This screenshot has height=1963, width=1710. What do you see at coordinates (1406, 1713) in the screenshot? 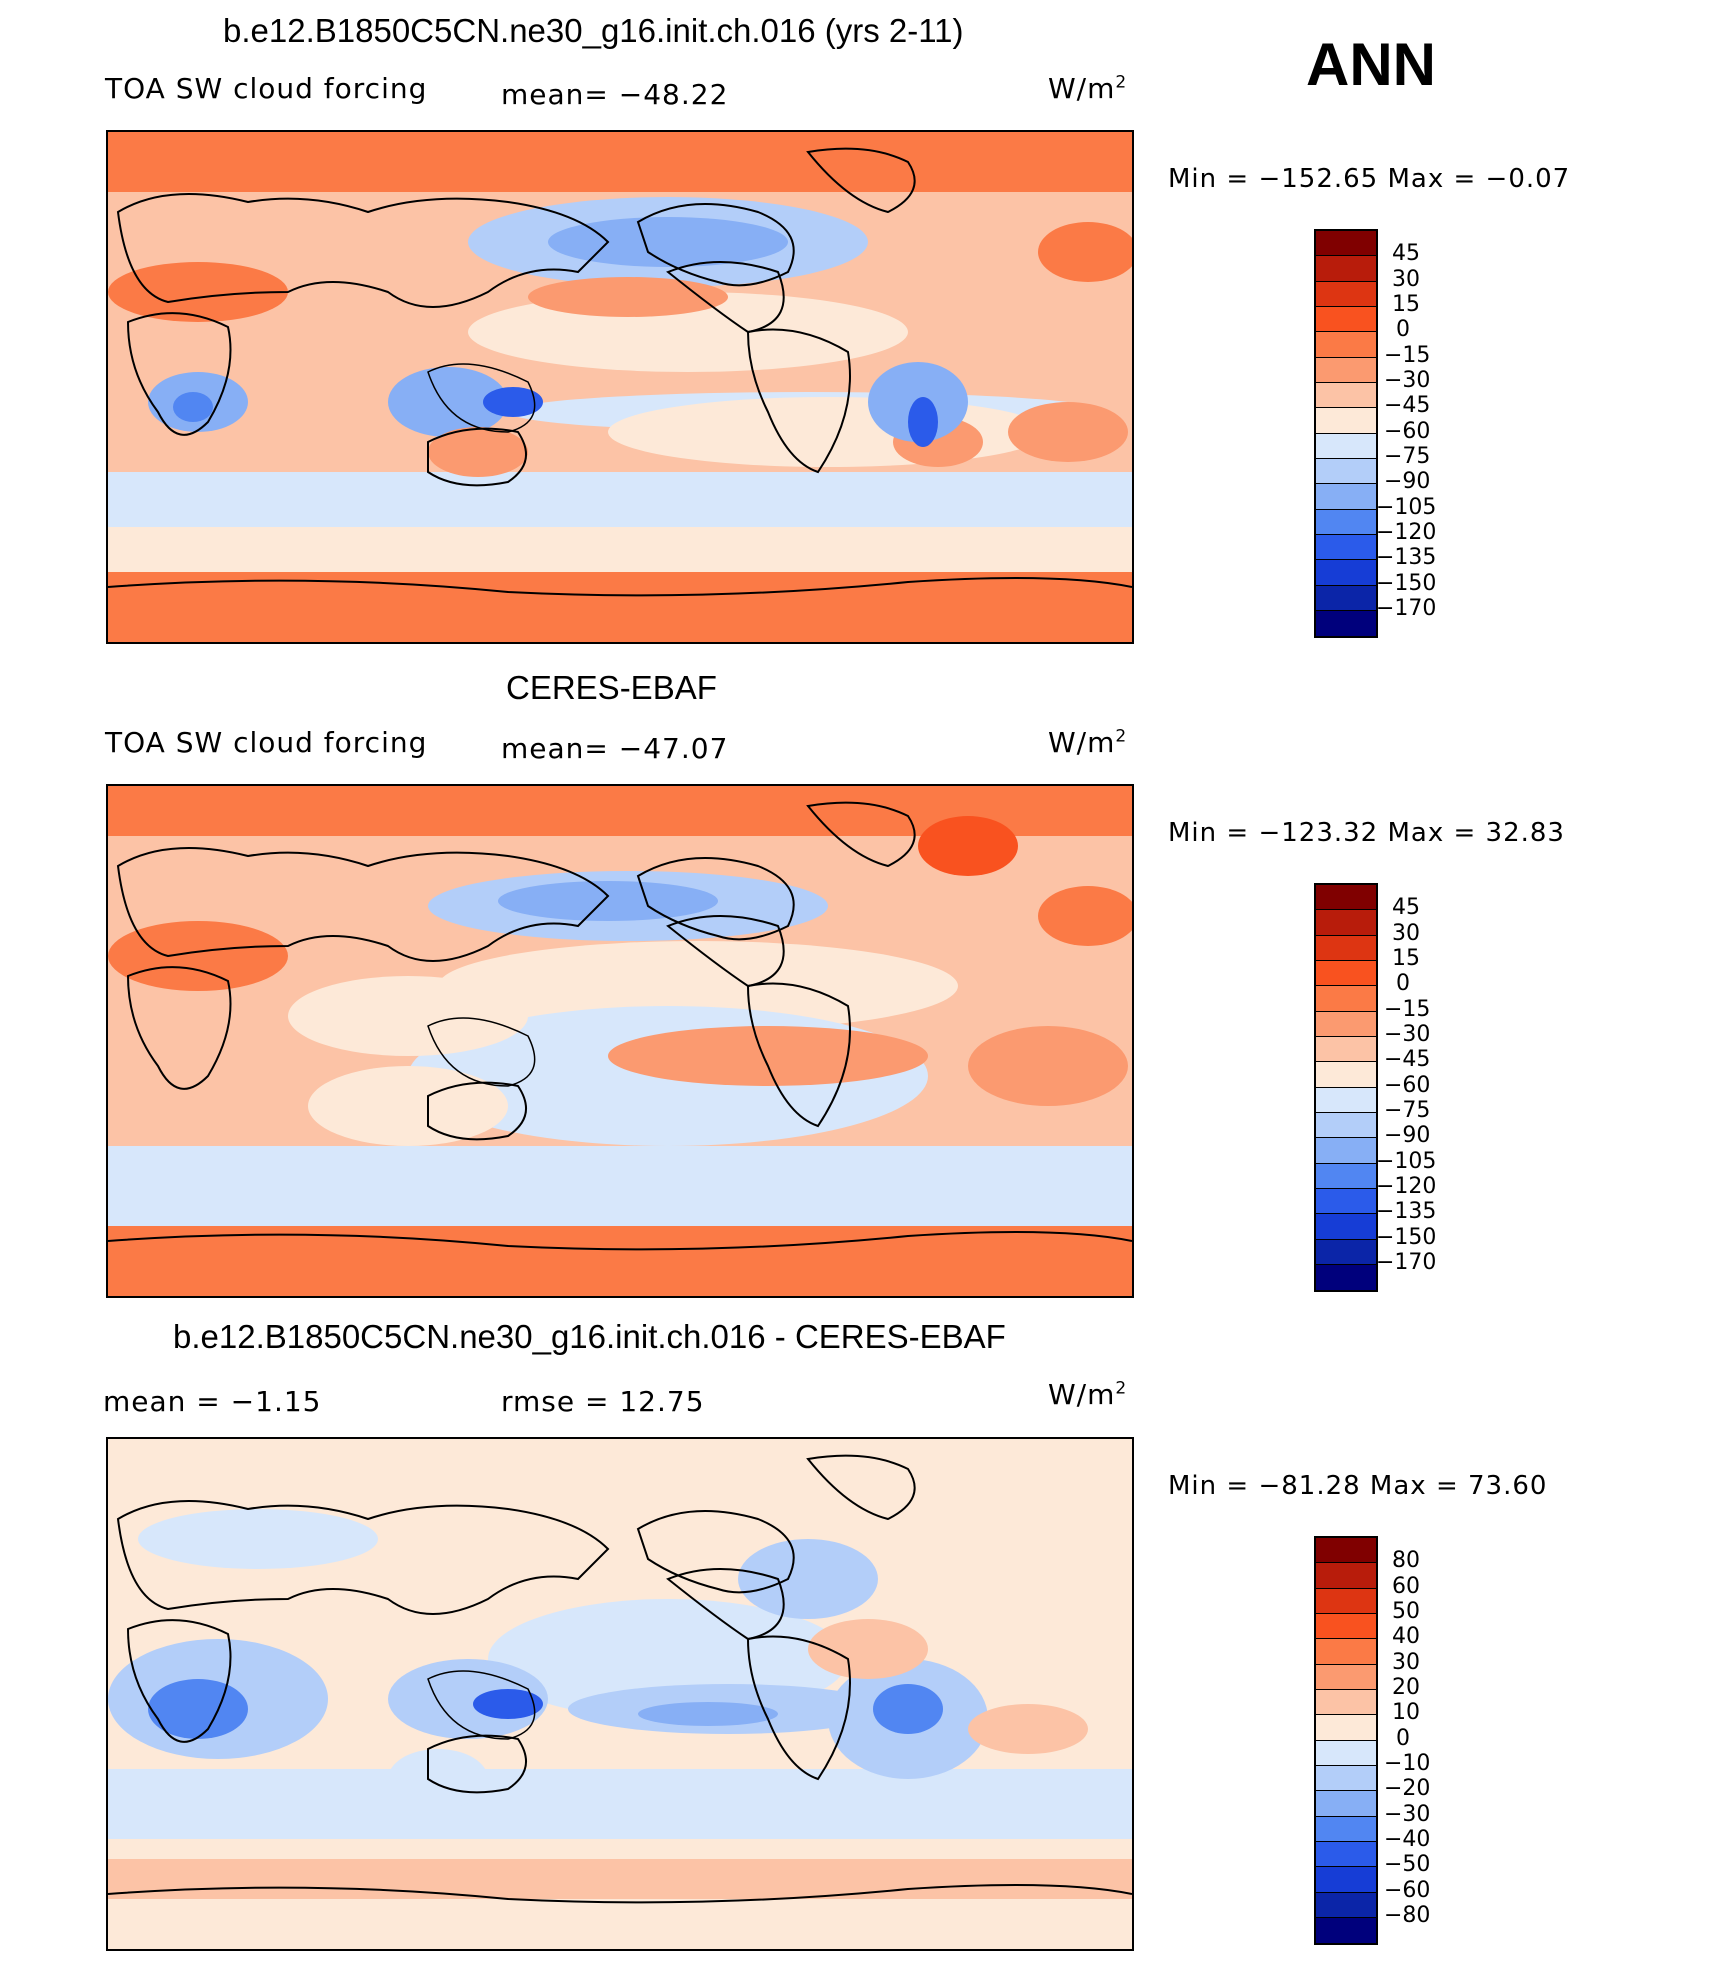
I see `colorbar-tick-label: 10` at bounding box center [1406, 1713].